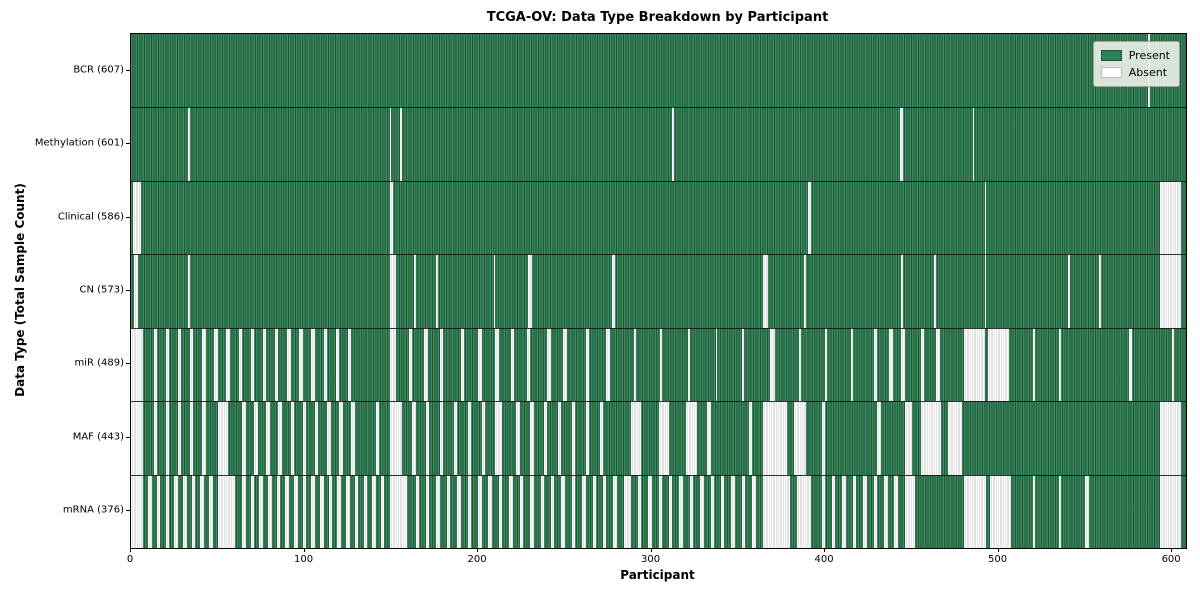  What do you see at coordinates (1148, 72) in the screenshot?
I see `legend-absent-label: Absent` at bounding box center [1148, 72].